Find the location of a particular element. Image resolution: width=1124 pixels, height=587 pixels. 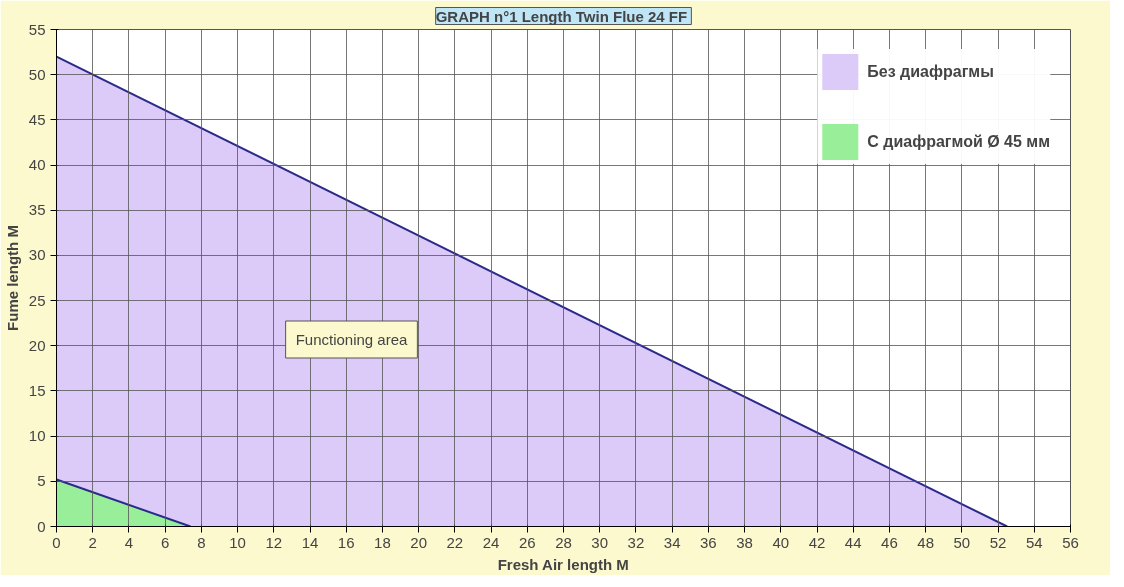

x-tick-label: 32 is located at coordinates (636, 542).